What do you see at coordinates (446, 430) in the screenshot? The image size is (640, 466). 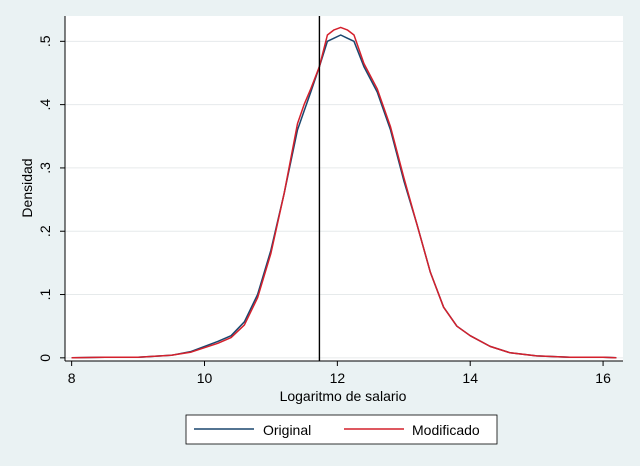 I see `legend-label-modificado: Modificado` at bounding box center [446, 430].